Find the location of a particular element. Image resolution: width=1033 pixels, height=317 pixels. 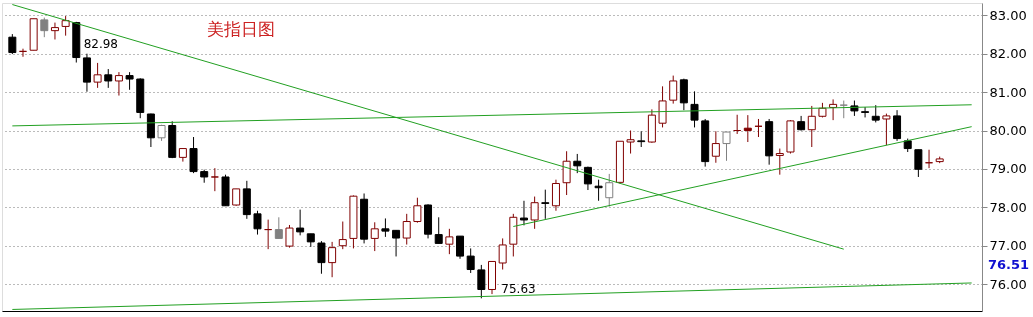

y-tick-label: 82.00 is located at coordinates (1008, 54).